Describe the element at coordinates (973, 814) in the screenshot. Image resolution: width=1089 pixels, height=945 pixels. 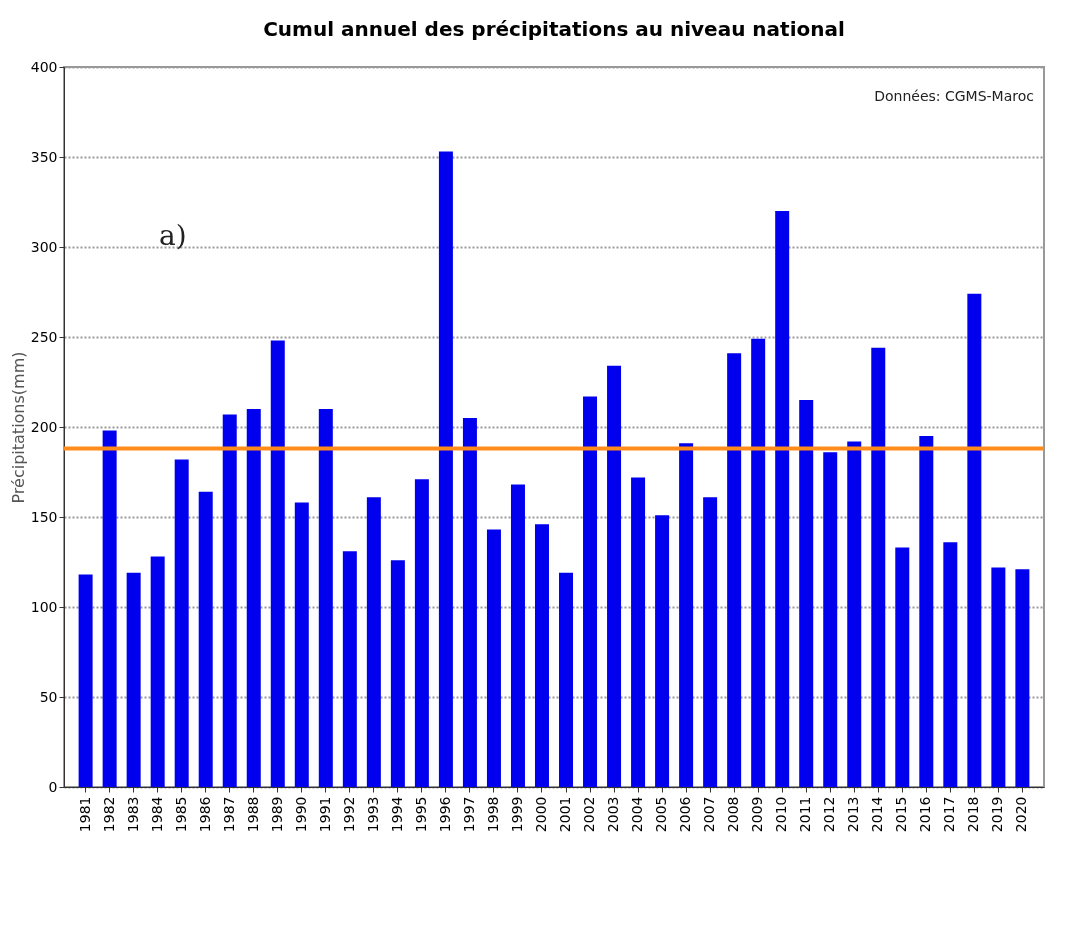
I see `x-tick-label: 2018` at that location.